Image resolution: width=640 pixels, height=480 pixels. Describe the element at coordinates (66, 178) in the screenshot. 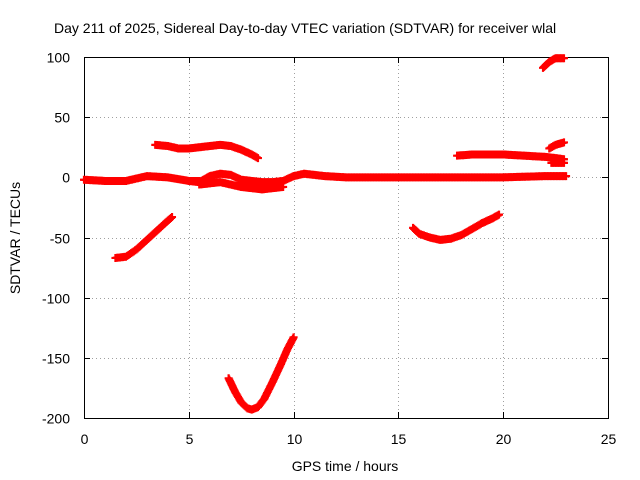

I see `y-tick-label: 0` at that location.